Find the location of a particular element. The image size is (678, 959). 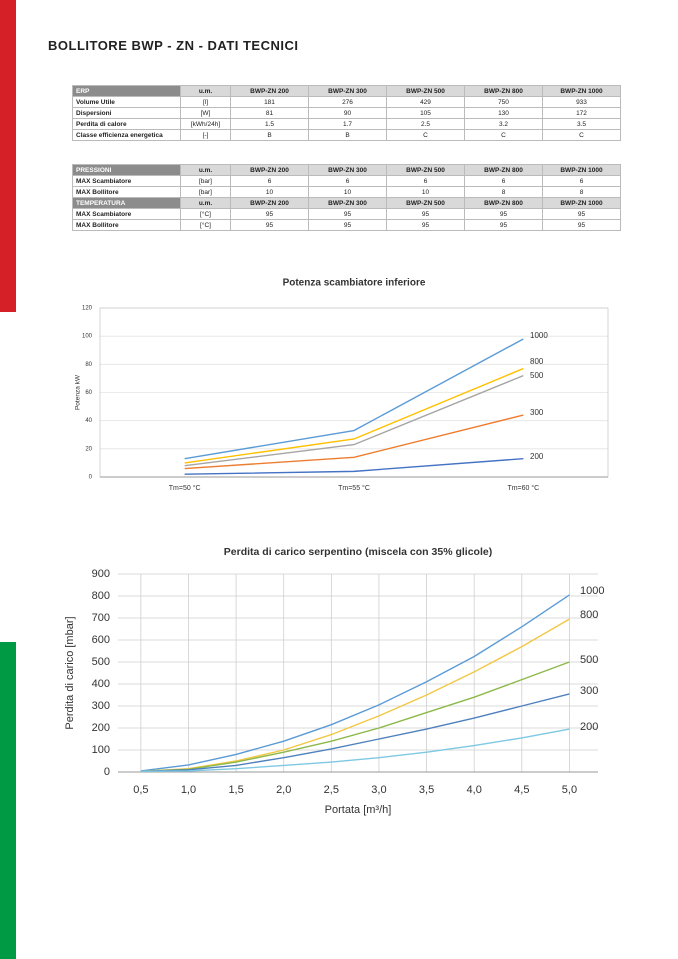

table-cell: u.m. is located at coordinates (205, 170).